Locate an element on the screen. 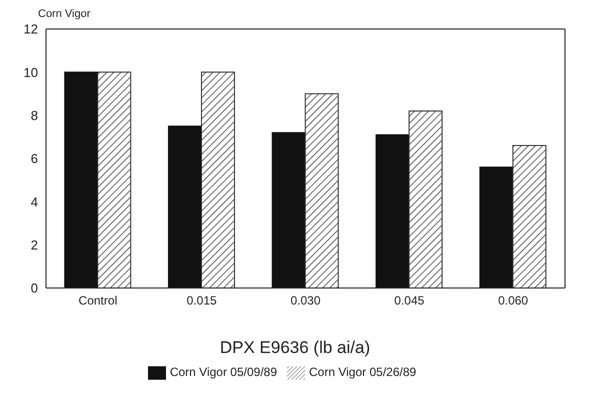  legend-label: Corn Vigor 05/09/89 is located at coordinates (223, 372).